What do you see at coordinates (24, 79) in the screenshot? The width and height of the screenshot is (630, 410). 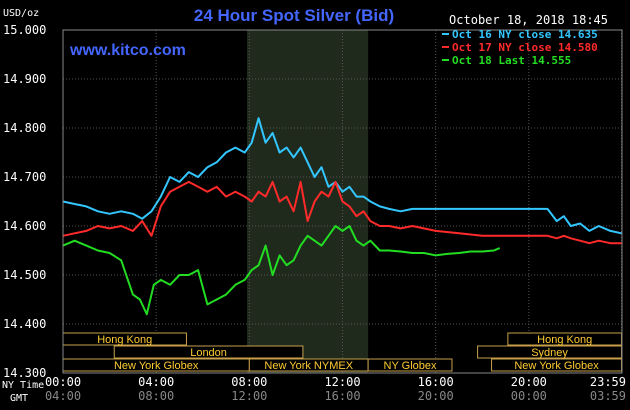 I see `y-tick-label: 14.900` at bounding box center [24, 79].